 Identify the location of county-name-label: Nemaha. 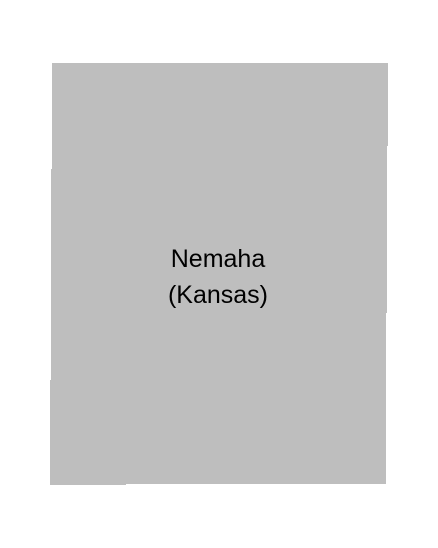
(218, 259).